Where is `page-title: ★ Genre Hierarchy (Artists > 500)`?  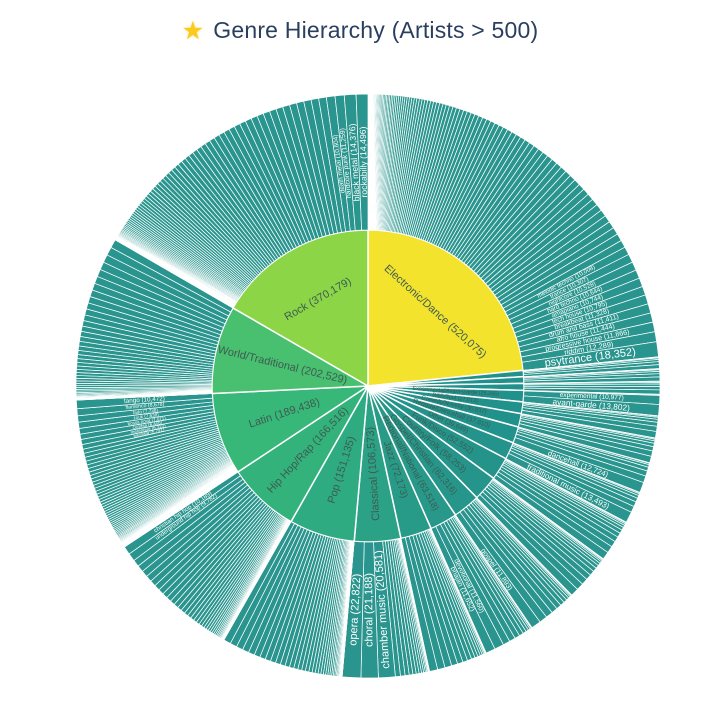
page-title: ★ Genre Hierarchy (Artists > 500) is located at coordinates (360, 31).